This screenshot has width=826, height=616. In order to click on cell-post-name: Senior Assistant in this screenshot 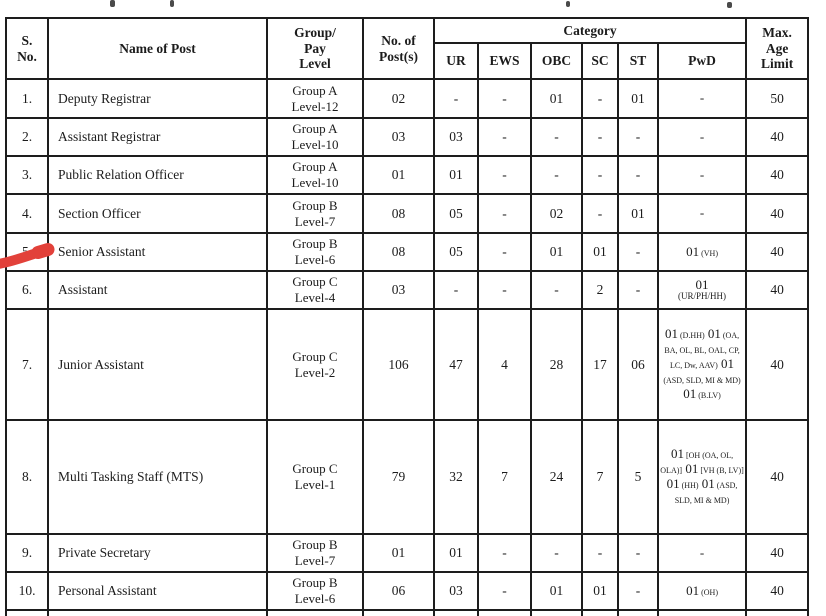, I will do `click(157, 252)`.